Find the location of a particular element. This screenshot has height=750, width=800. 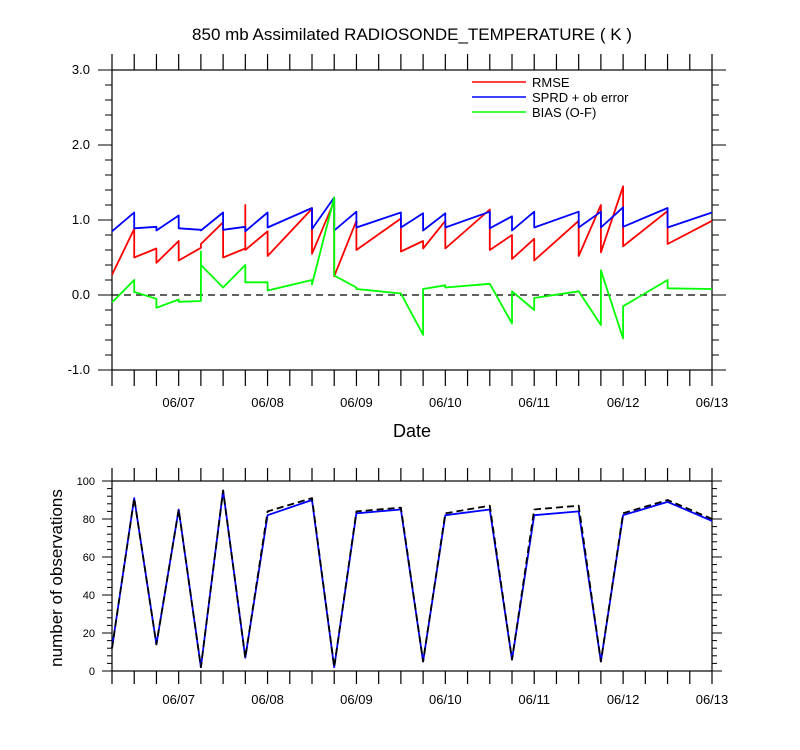

legend-label: RMSE is located at coordinates (551, 82).